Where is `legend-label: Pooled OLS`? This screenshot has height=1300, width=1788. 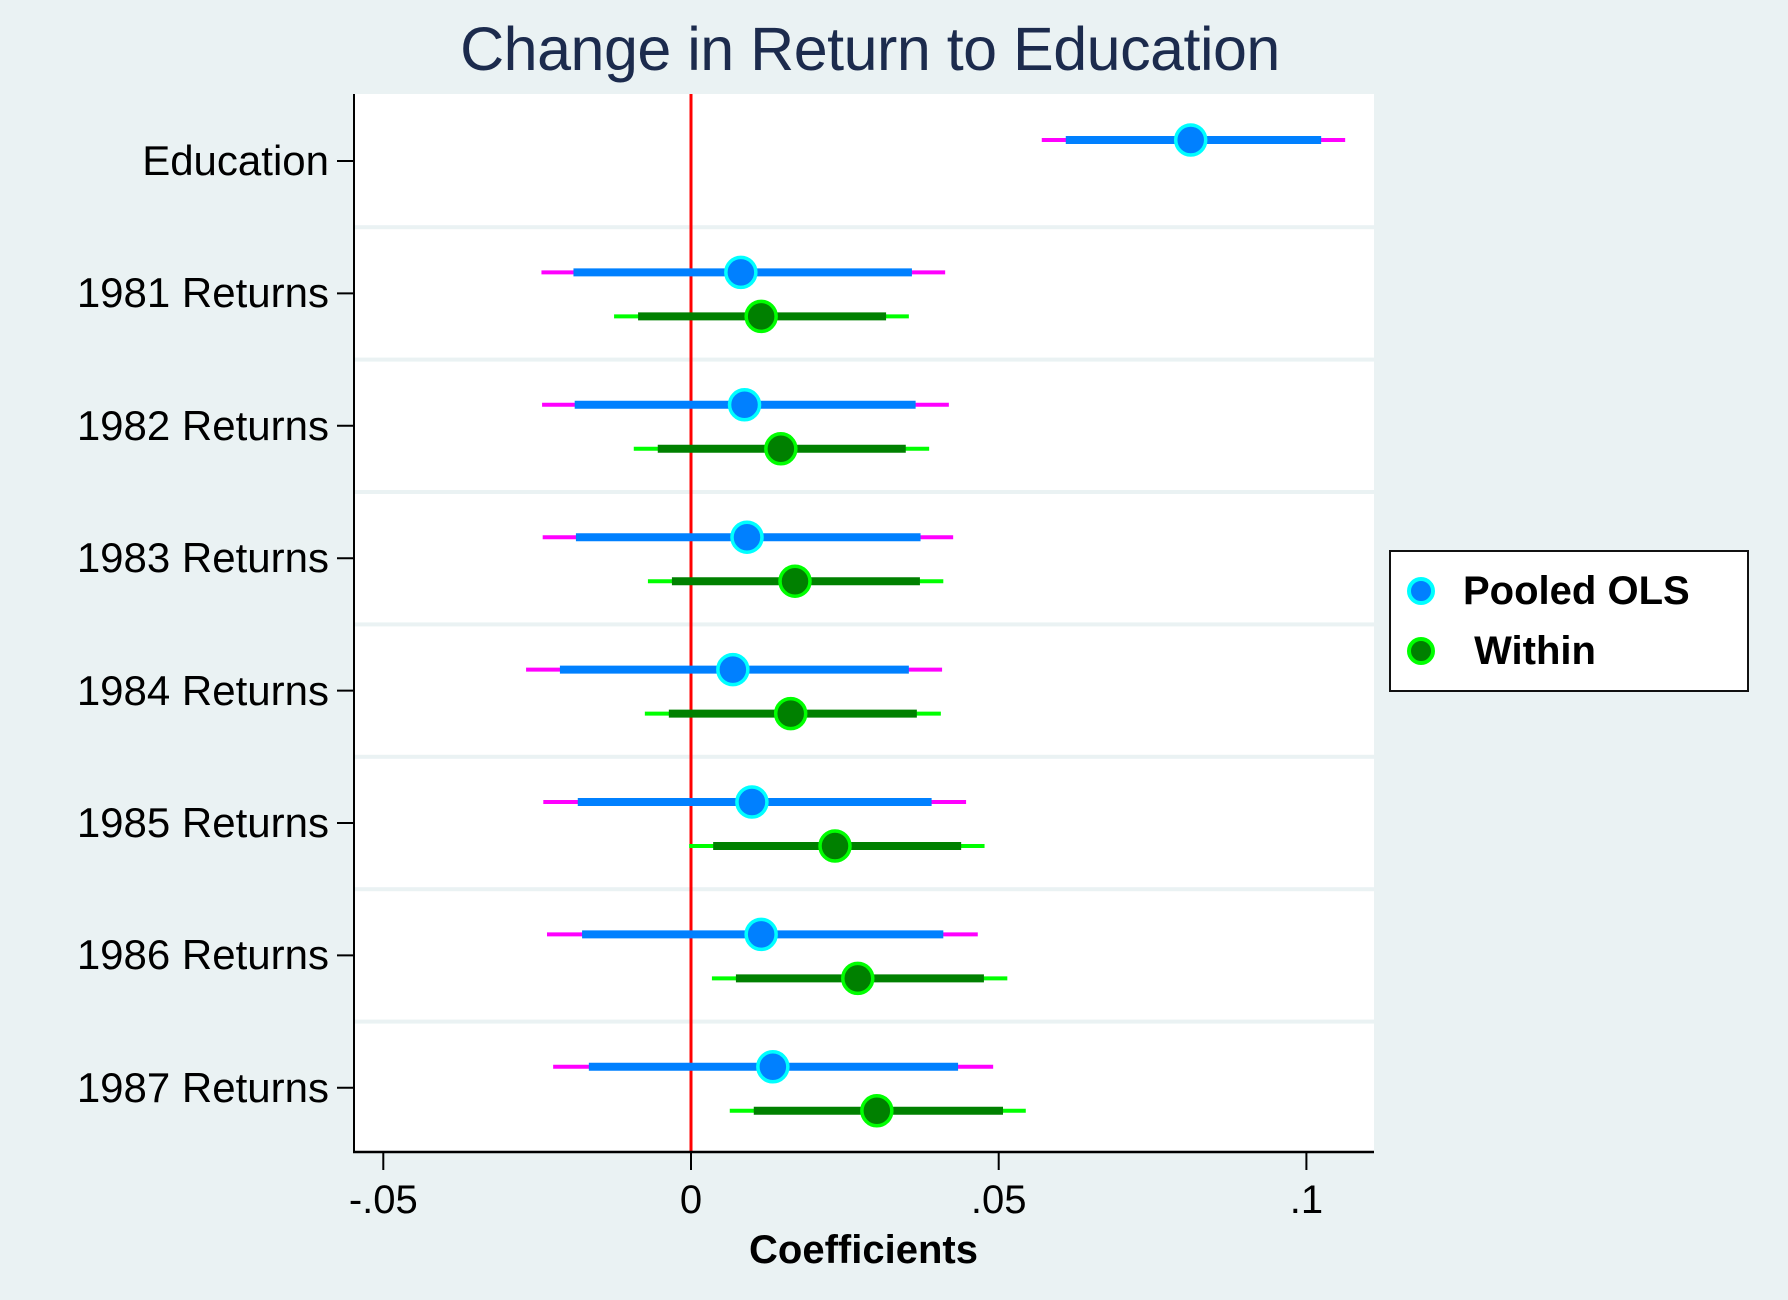 legend-label: Pooled OLS is located at coordinates (1576, 590).